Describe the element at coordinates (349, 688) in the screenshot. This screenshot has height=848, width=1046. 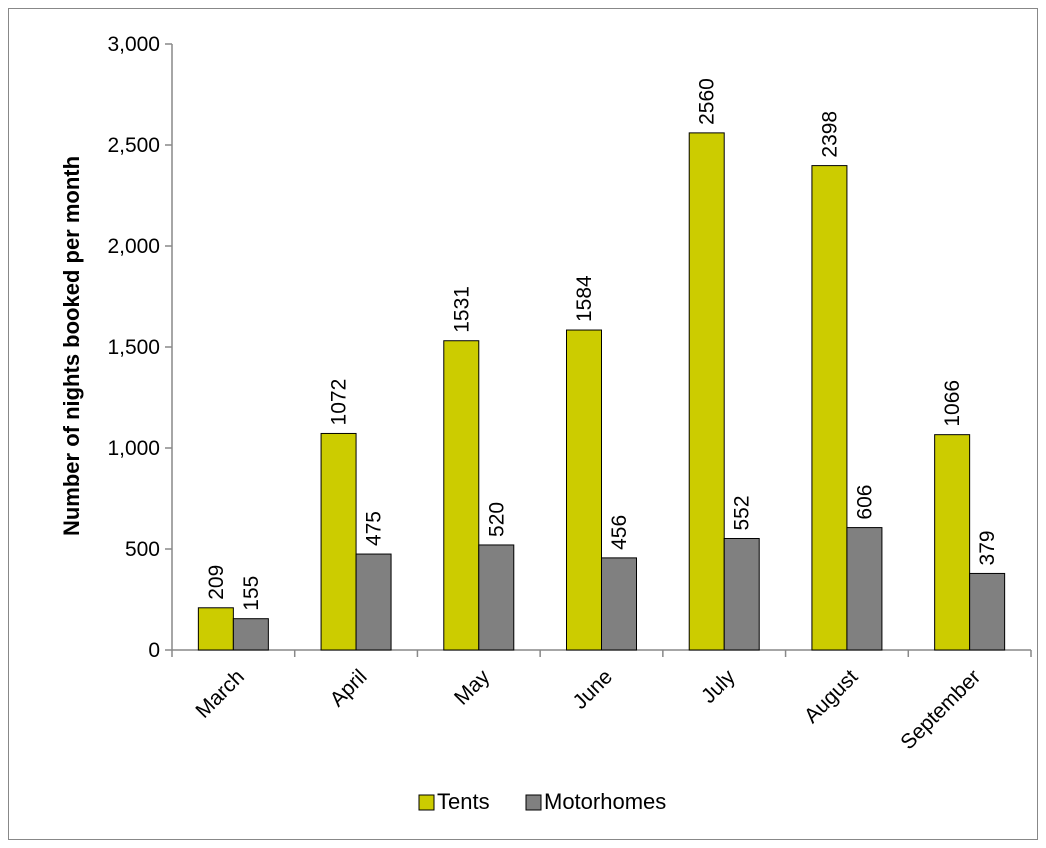
I see `x-tick-label: April` at that location.